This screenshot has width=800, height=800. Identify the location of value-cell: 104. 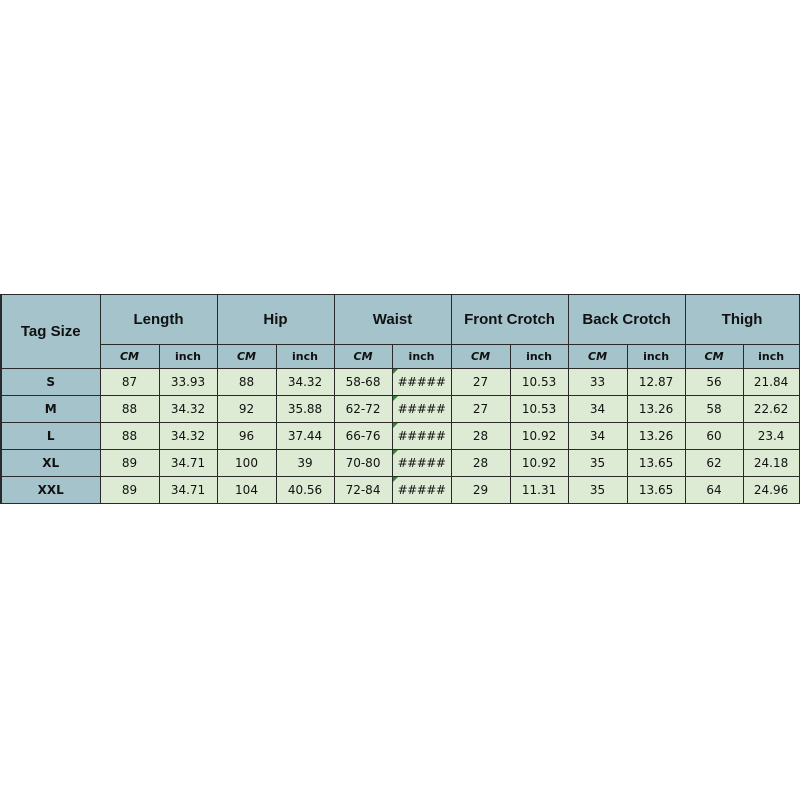
(246, 490).